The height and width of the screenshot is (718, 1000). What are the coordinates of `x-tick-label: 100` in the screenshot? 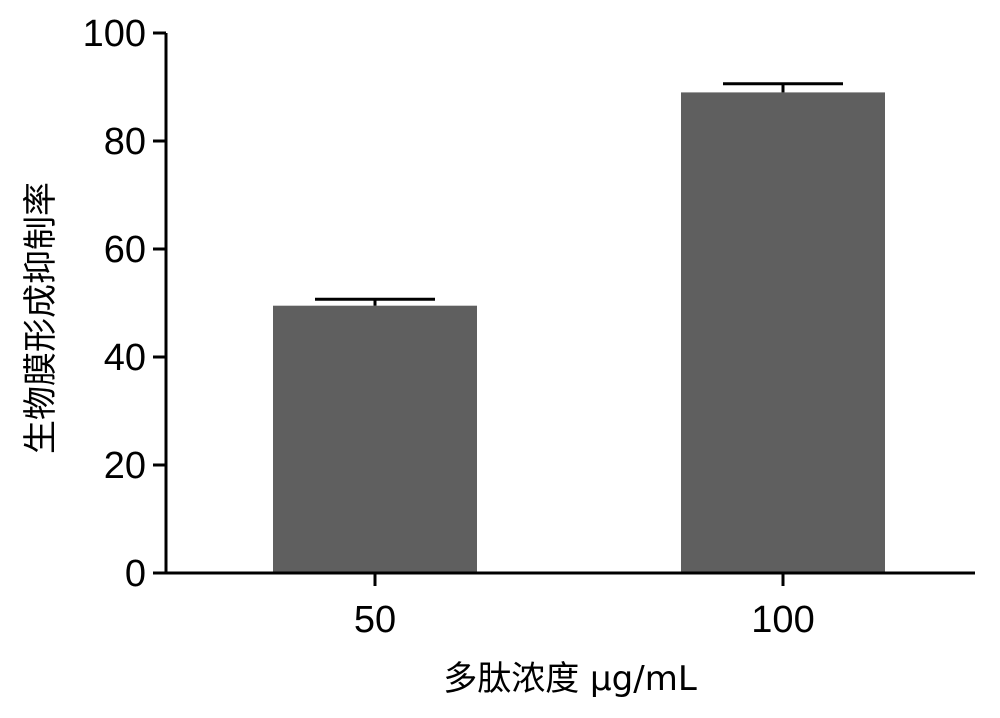 It's located at (782, 620).